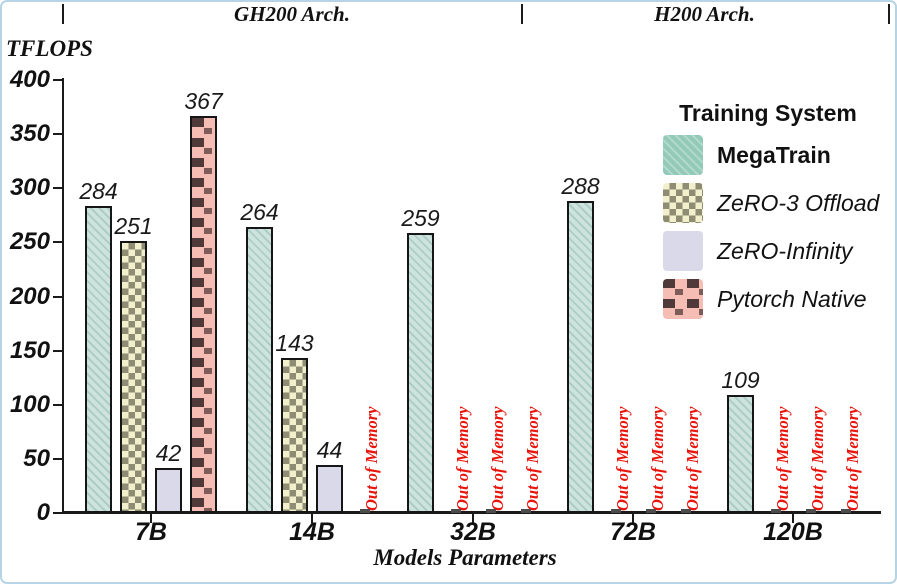 The image size is (897, 584). I want to click on bar-megatrain-14b, so click(259, 370).